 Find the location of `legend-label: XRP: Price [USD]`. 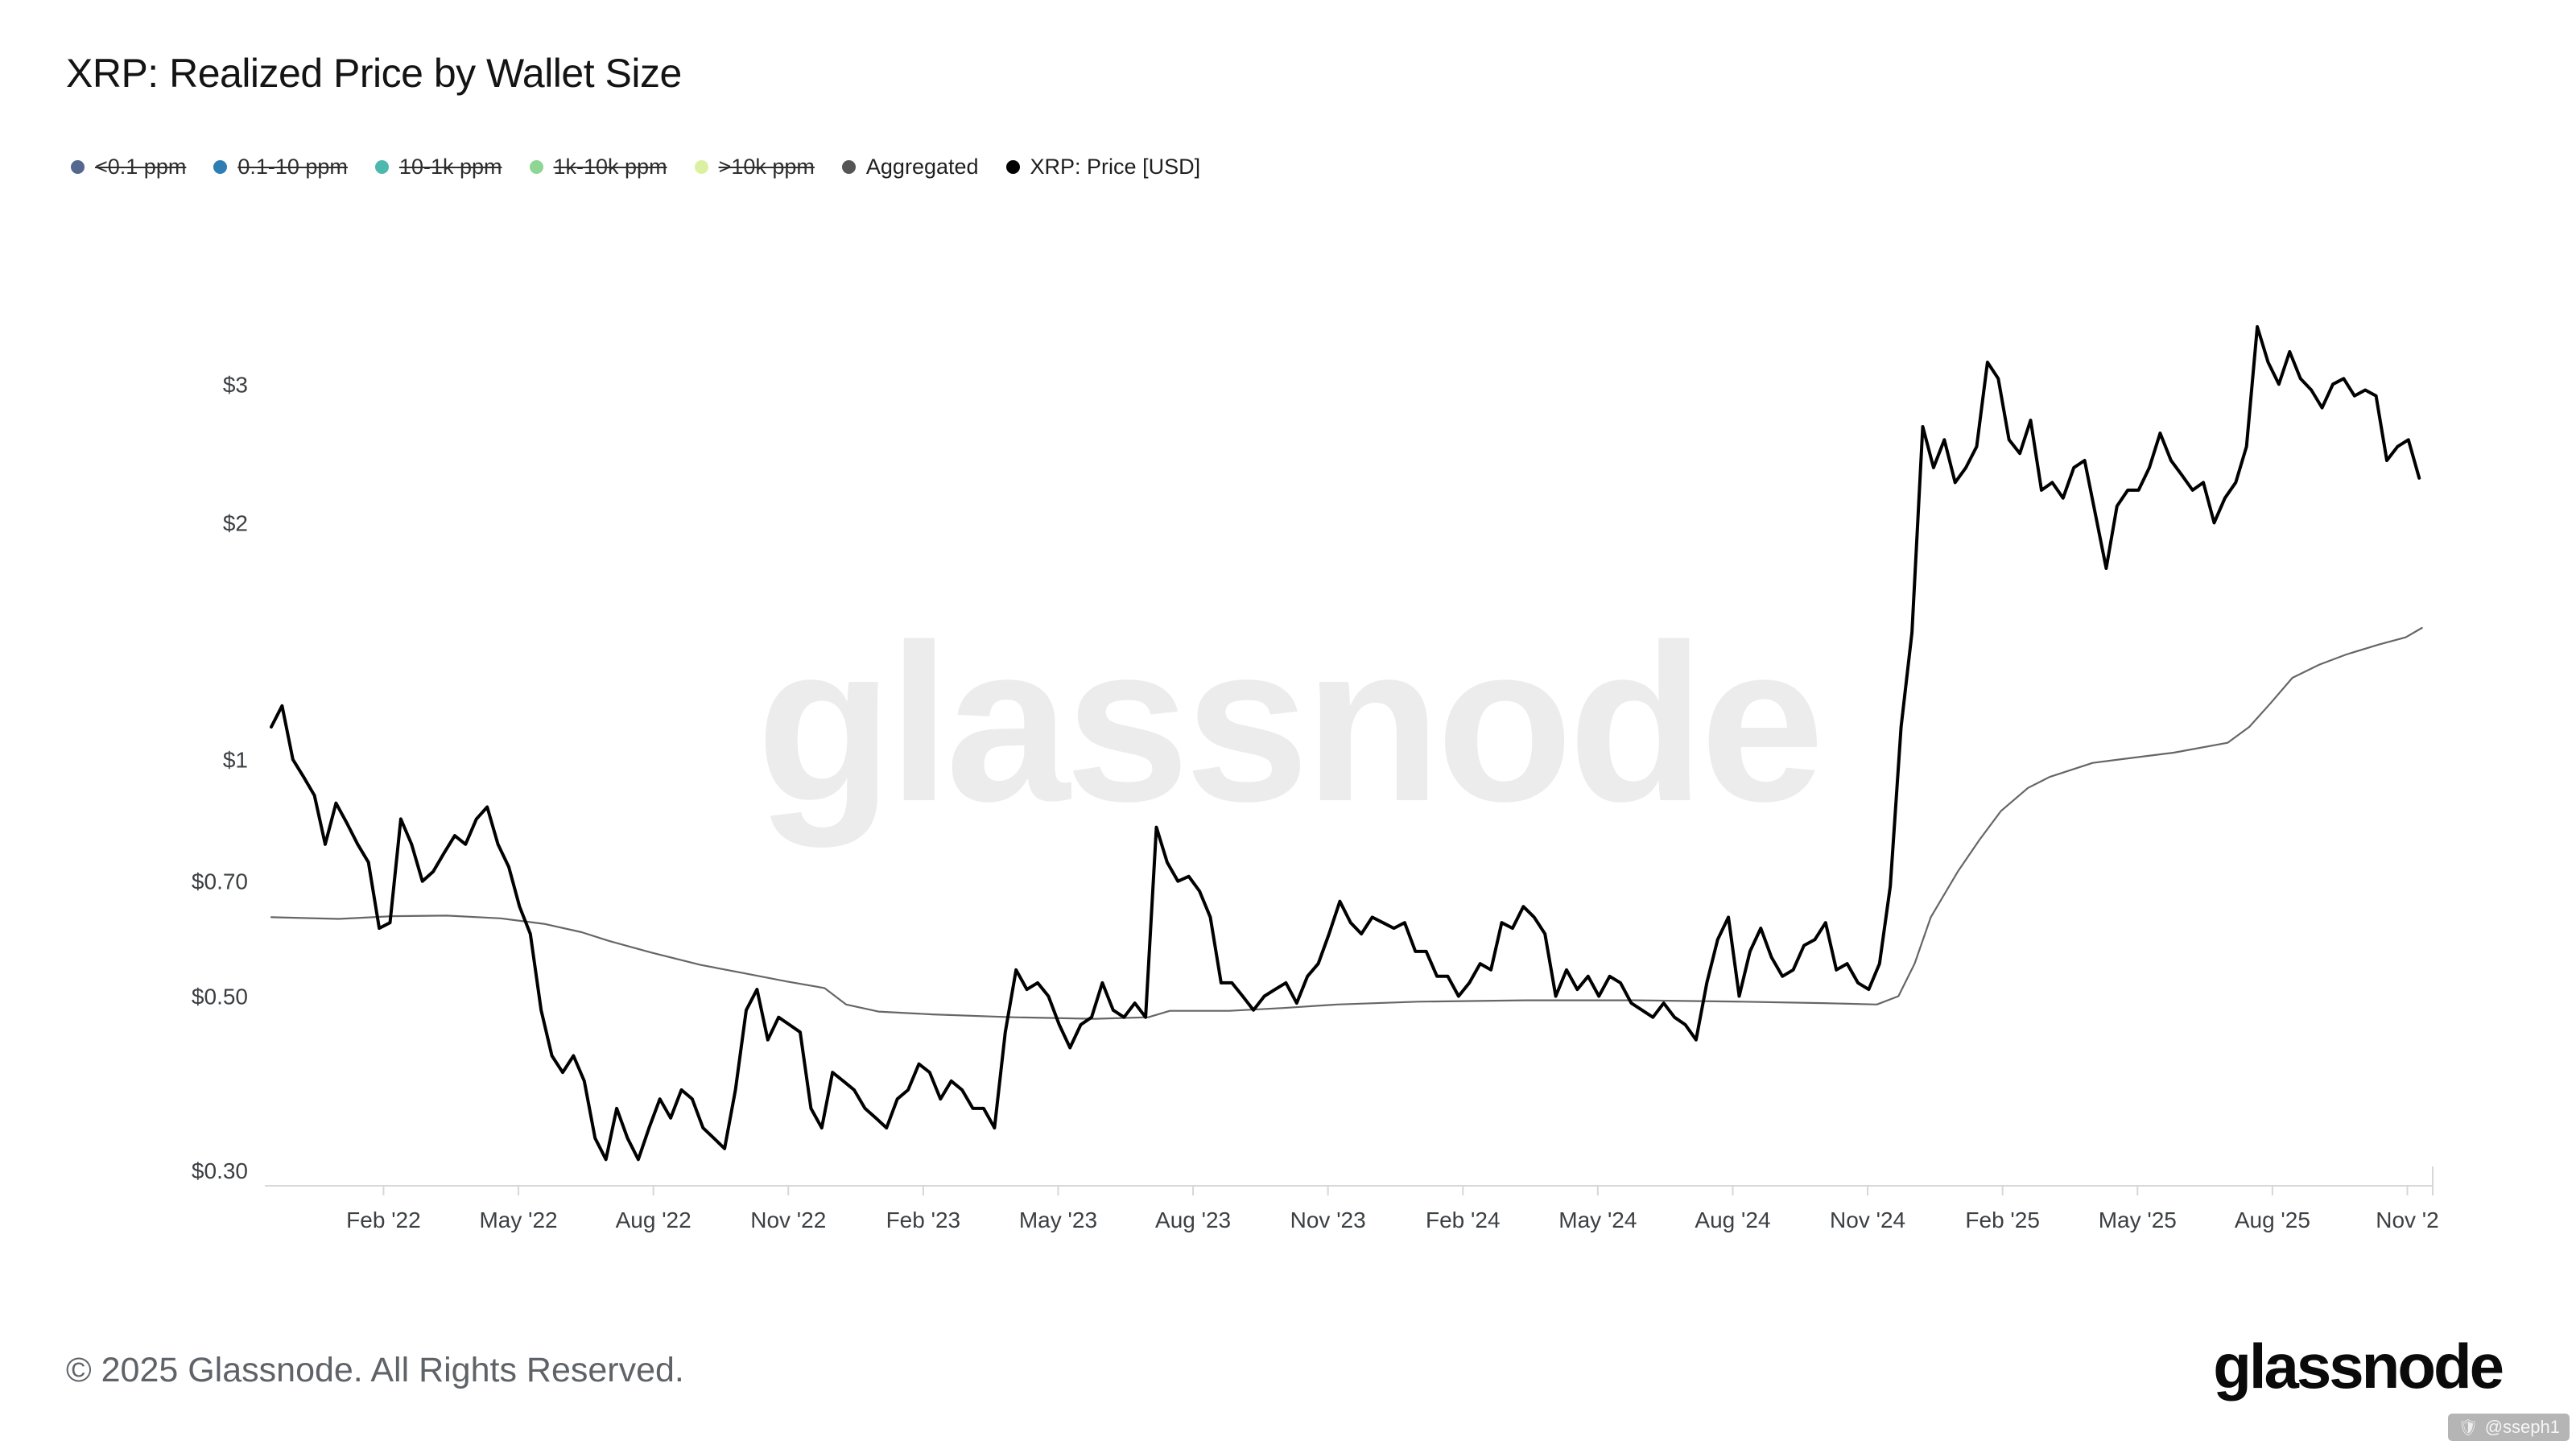

legend-label: XRP: Price [USD] is located at coordinates (1115, 167).